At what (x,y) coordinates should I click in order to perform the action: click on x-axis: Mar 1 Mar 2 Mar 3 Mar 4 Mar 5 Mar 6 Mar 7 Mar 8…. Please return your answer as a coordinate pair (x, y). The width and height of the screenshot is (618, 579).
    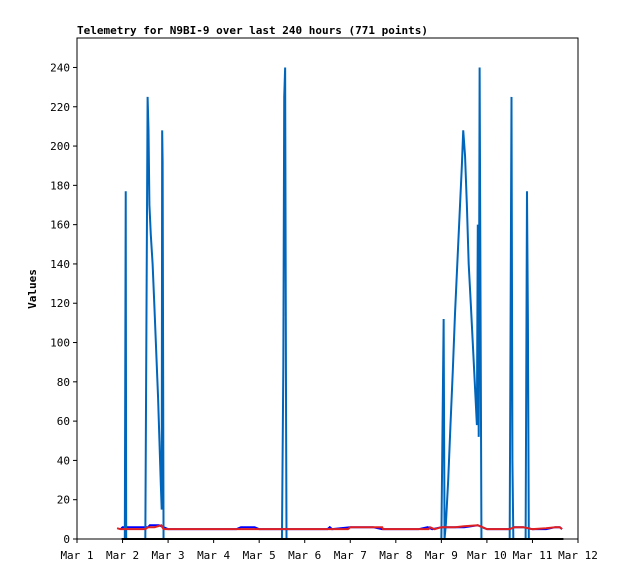
    Looking at the image, I should click on (329, 550).